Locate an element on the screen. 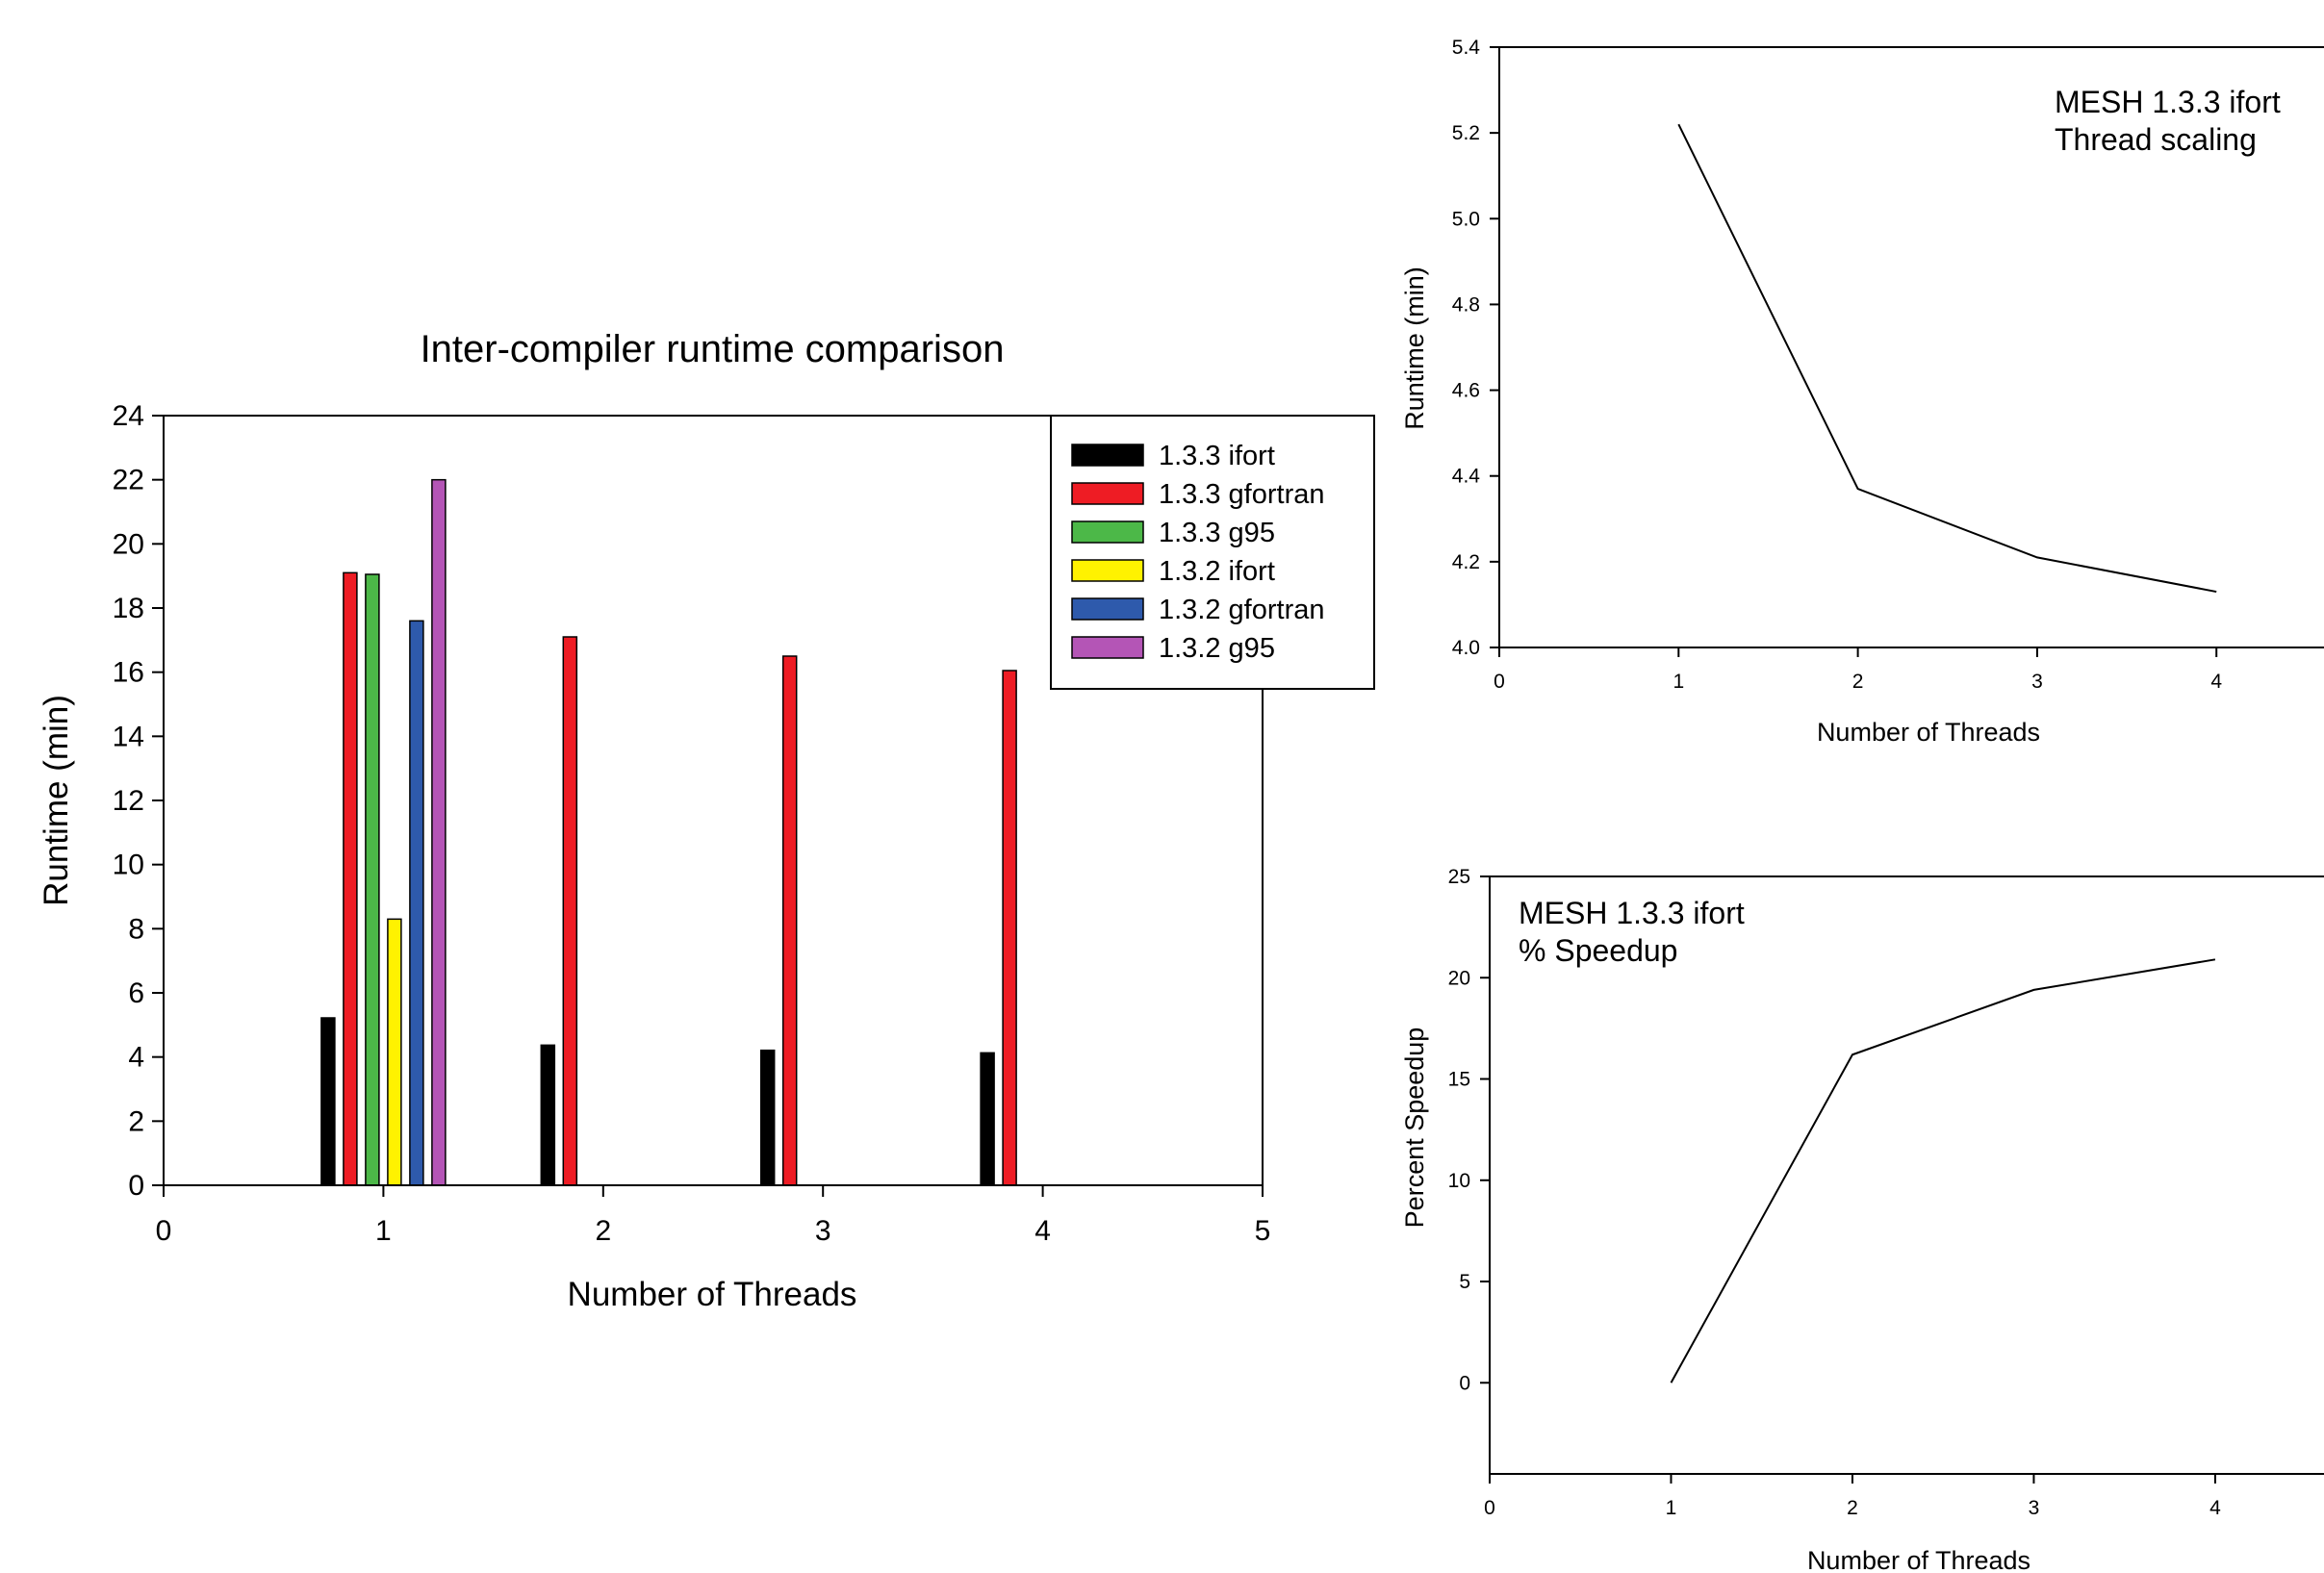  y-tick-label: 5 is located at coordinates (1464, 1282).